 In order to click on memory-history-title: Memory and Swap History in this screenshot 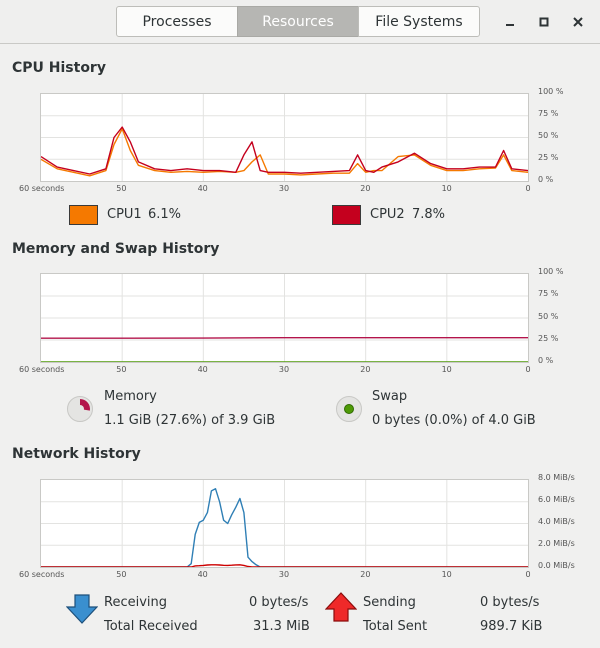, I will do `click(116, 249)`.